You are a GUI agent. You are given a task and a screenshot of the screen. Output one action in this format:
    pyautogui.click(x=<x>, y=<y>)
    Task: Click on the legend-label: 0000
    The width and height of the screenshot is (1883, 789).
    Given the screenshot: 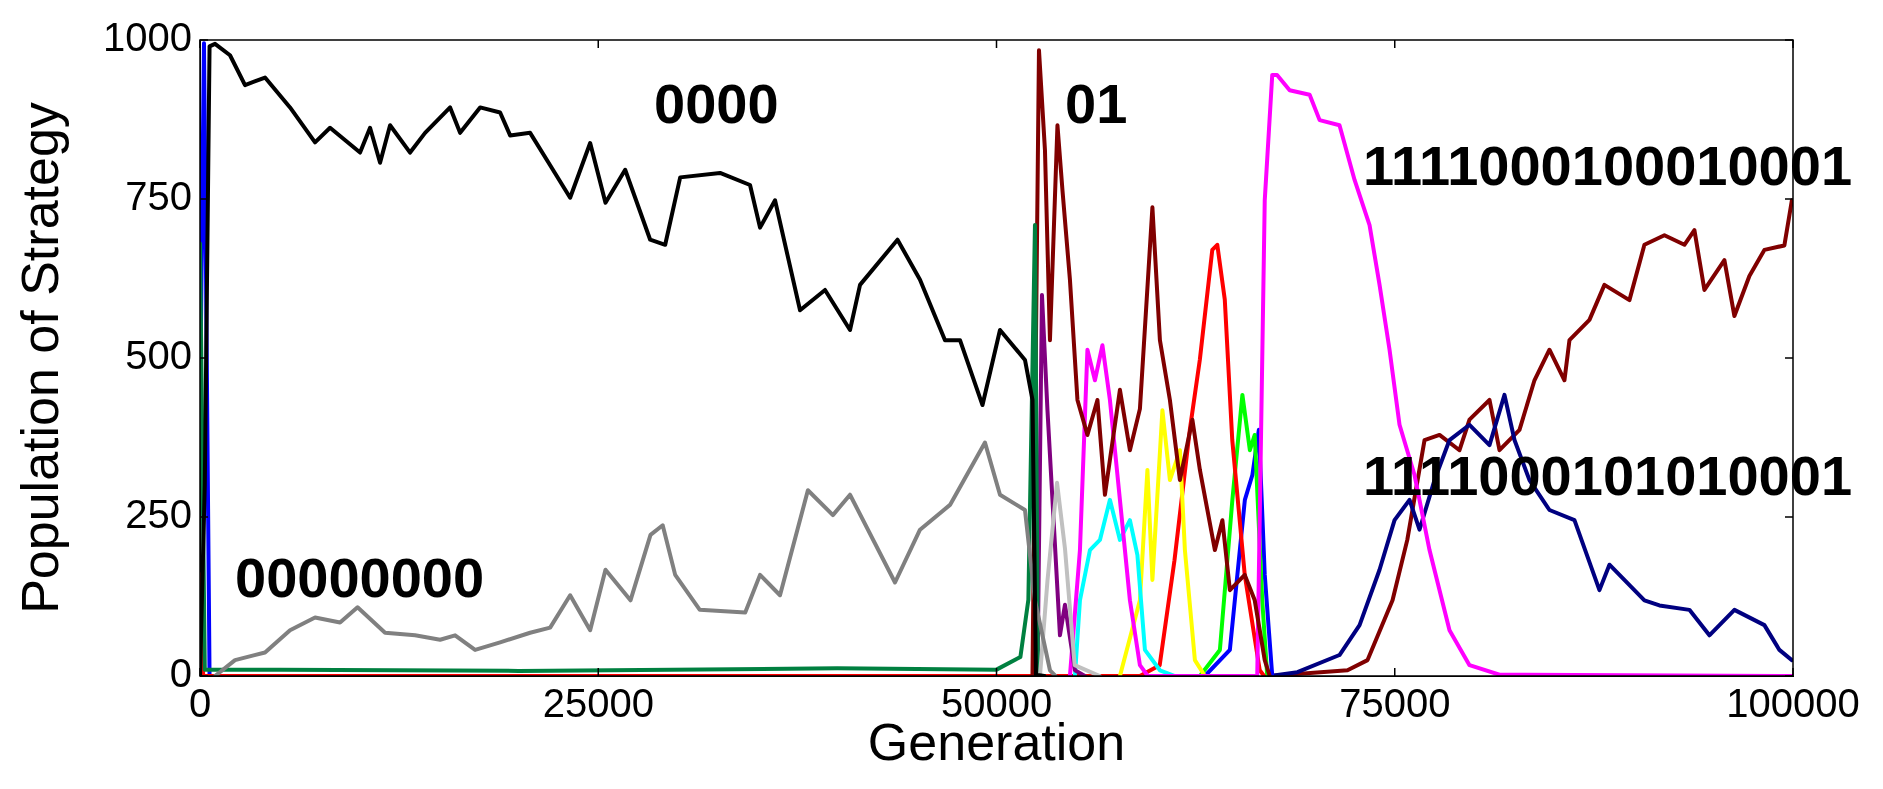 What is the action you would take?
    pyautogui.click(x=716, y=104)
    